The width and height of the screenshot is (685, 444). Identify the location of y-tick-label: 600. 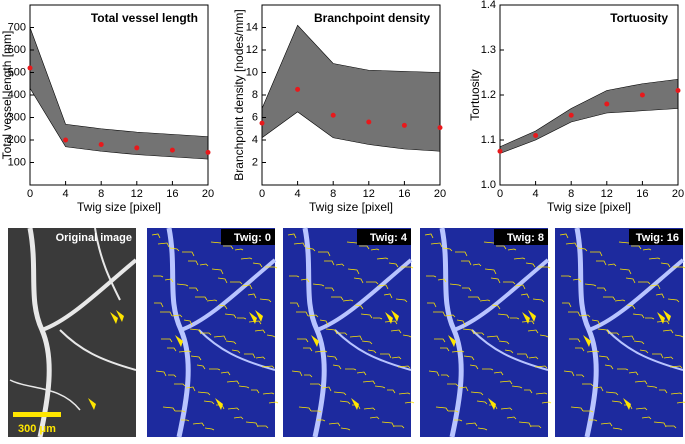
(17, 50).